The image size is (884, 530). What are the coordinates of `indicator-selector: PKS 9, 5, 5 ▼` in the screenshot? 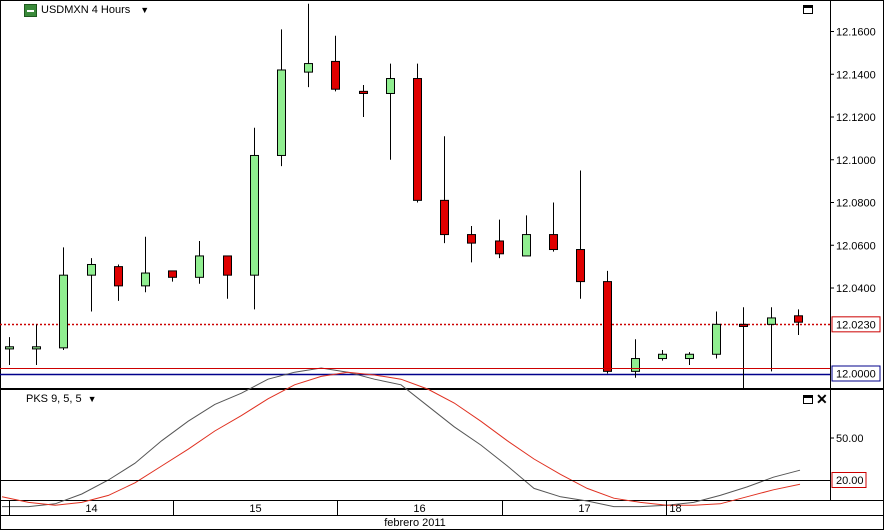 It's located at (61, 399).